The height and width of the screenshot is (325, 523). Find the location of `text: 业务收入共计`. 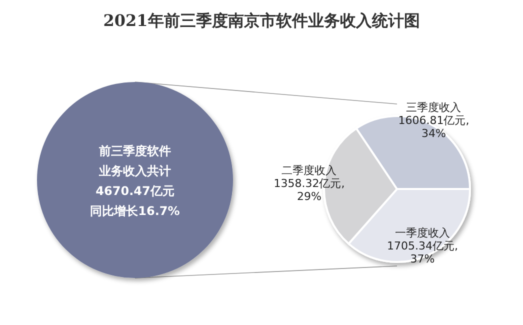

text: 业务收入共计 is located at coordinates (134, 171).